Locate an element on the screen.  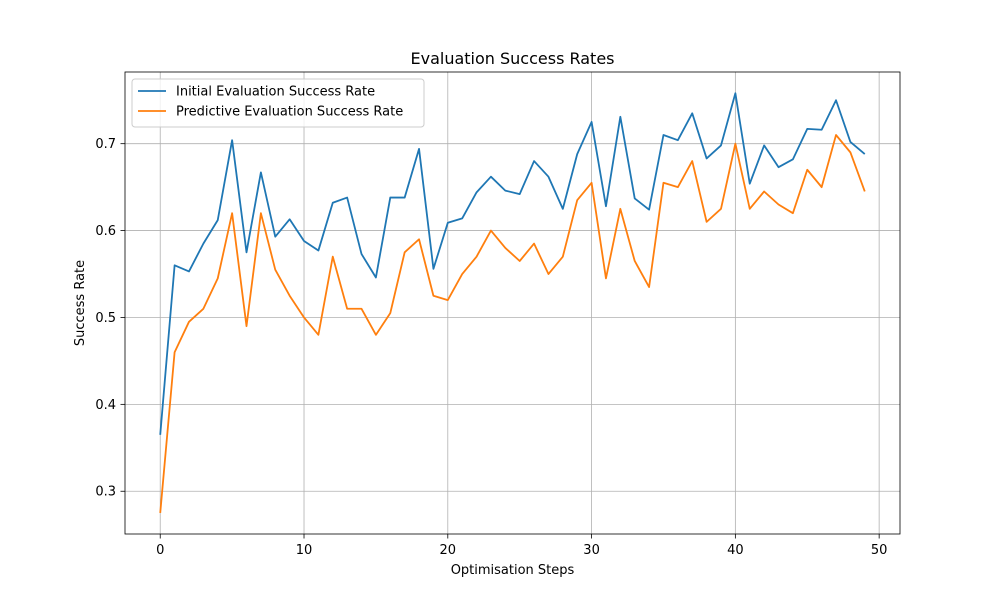
legend-box is located at coordinates (278, 103).